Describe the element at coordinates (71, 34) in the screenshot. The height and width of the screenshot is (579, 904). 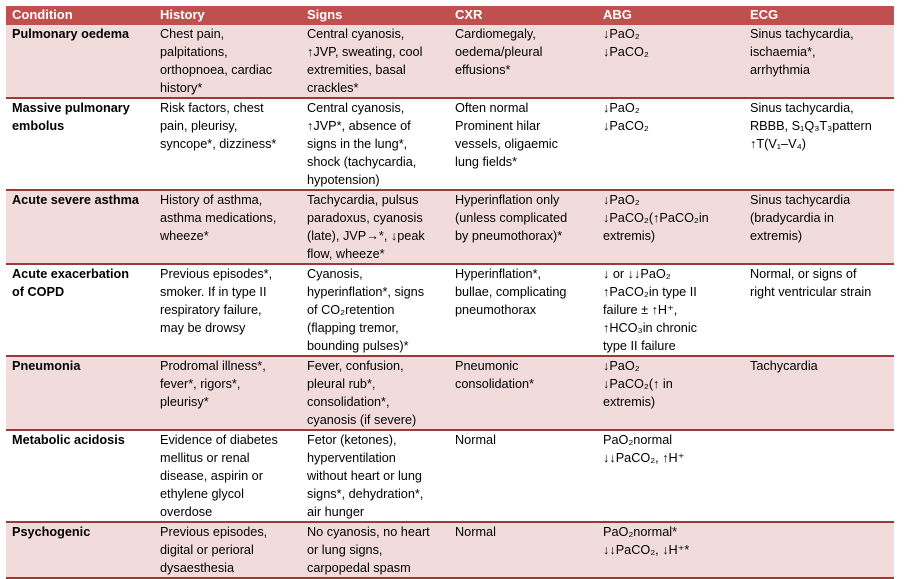
I see `condition-text: Pulmonary oedema` at that location.